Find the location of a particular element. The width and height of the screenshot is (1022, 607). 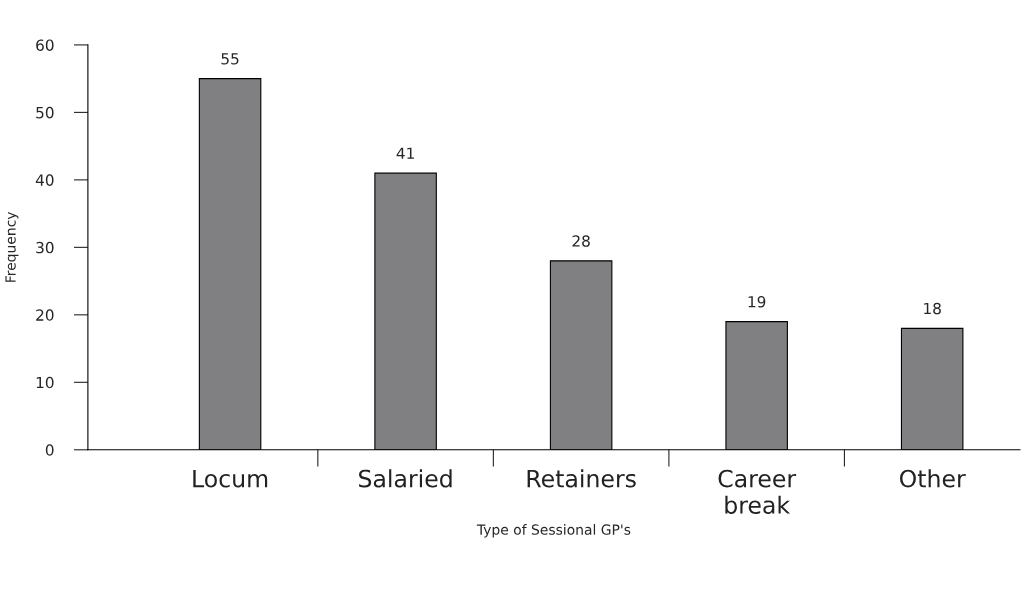

y-tick-label: 30 is located at coordinates (45, 247).